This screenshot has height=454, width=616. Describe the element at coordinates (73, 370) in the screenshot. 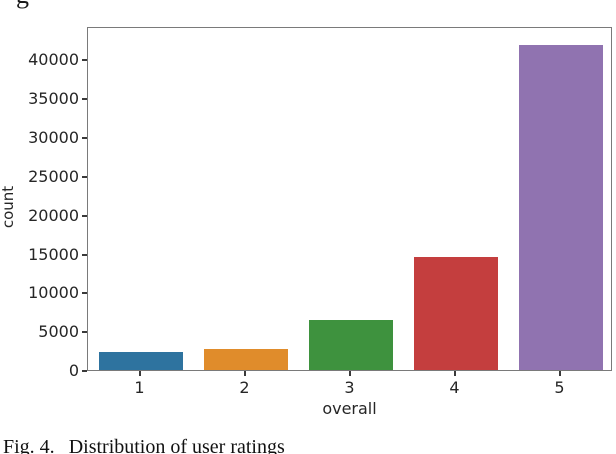

I see `y-tick-label: 0` at that location.